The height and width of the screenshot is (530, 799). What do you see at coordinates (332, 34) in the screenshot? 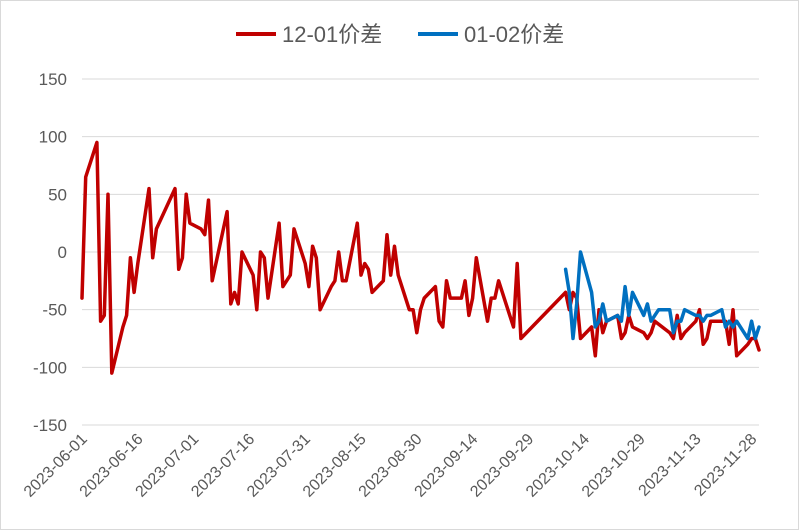
I see `legend-label-1: 12-01价差` at bounding box center [332, 34].